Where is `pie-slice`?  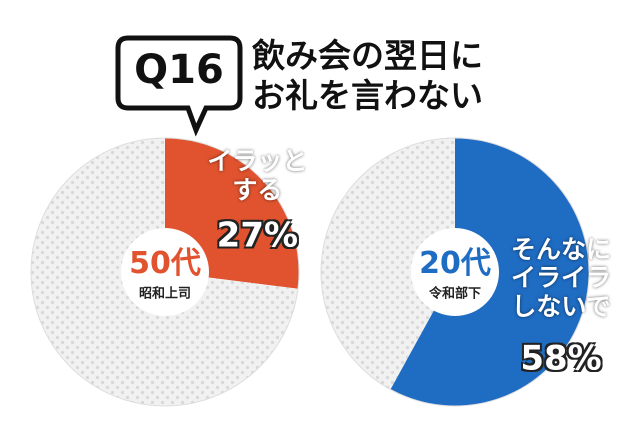
pie-slice is located at coordinates (387, 264).